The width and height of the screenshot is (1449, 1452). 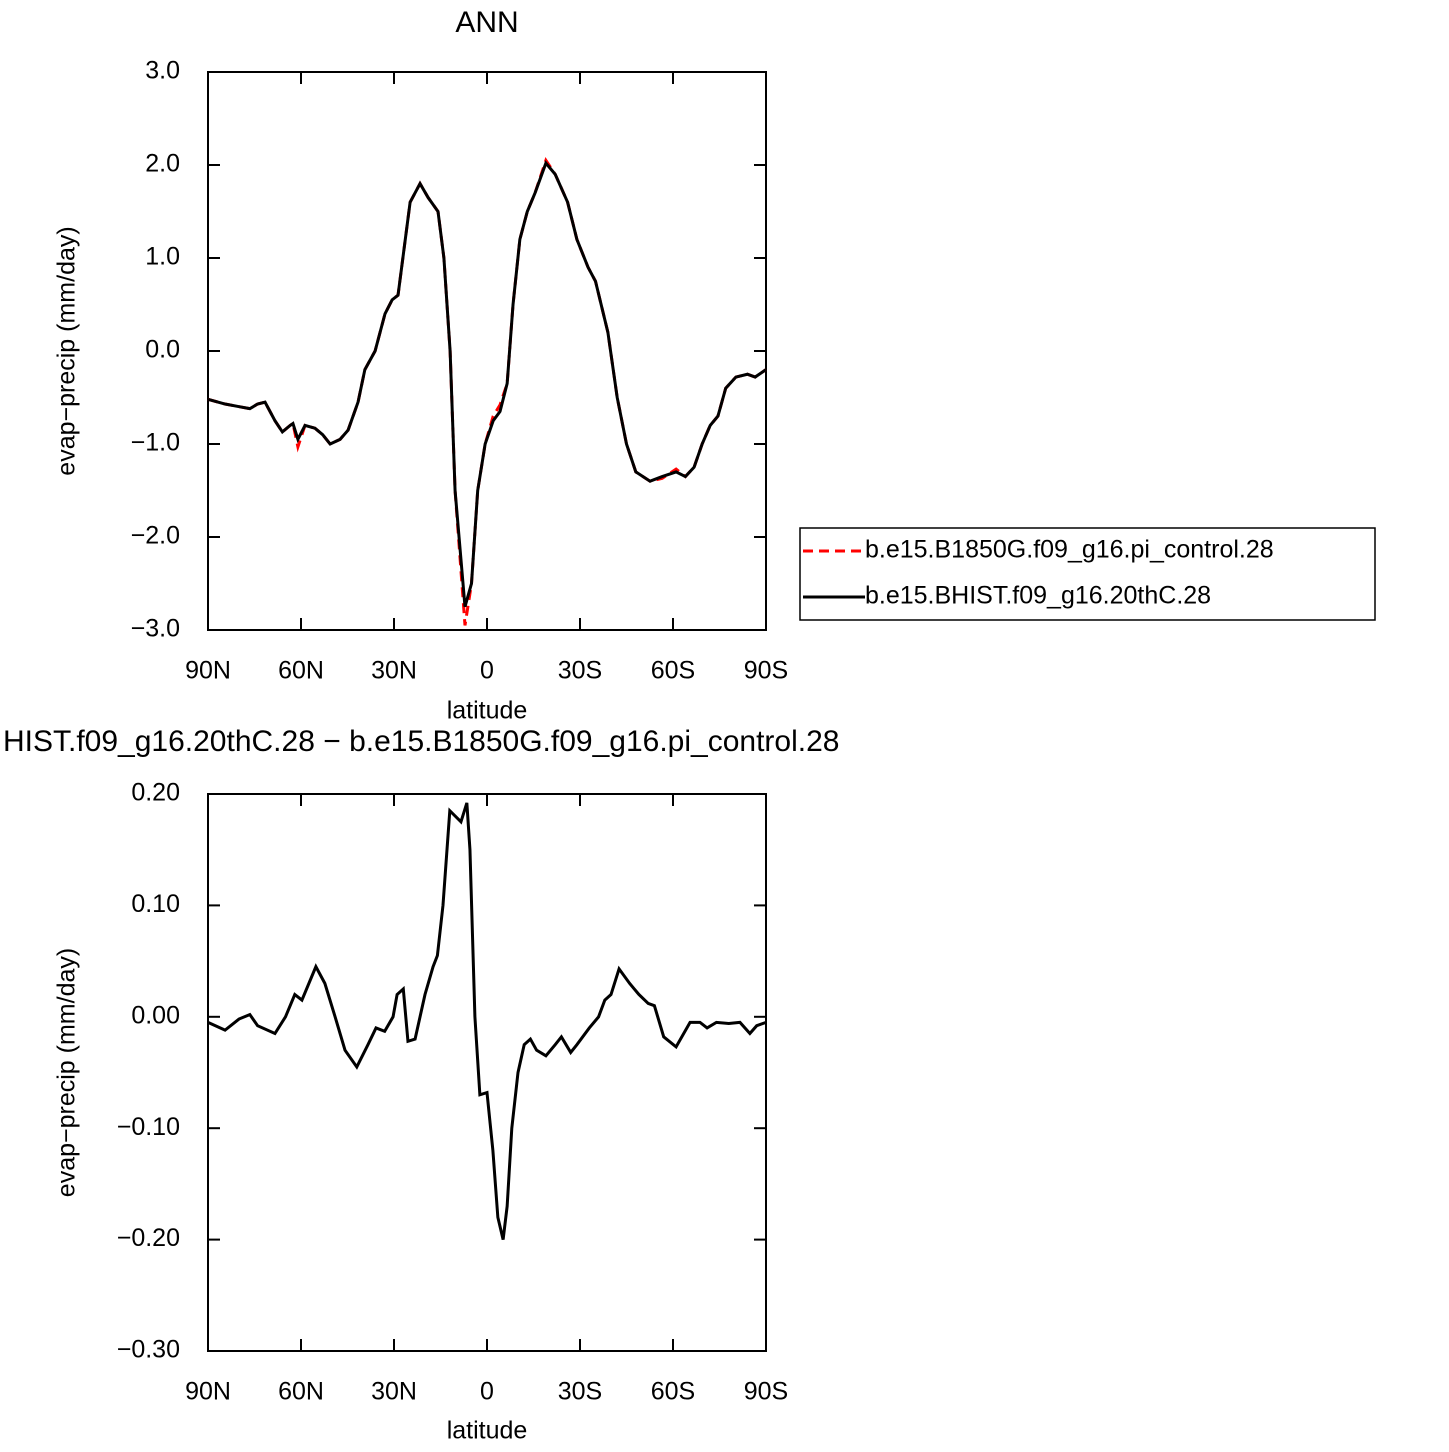 I want to click on y-tick-label: −1.0, so click(x=155, y=443).